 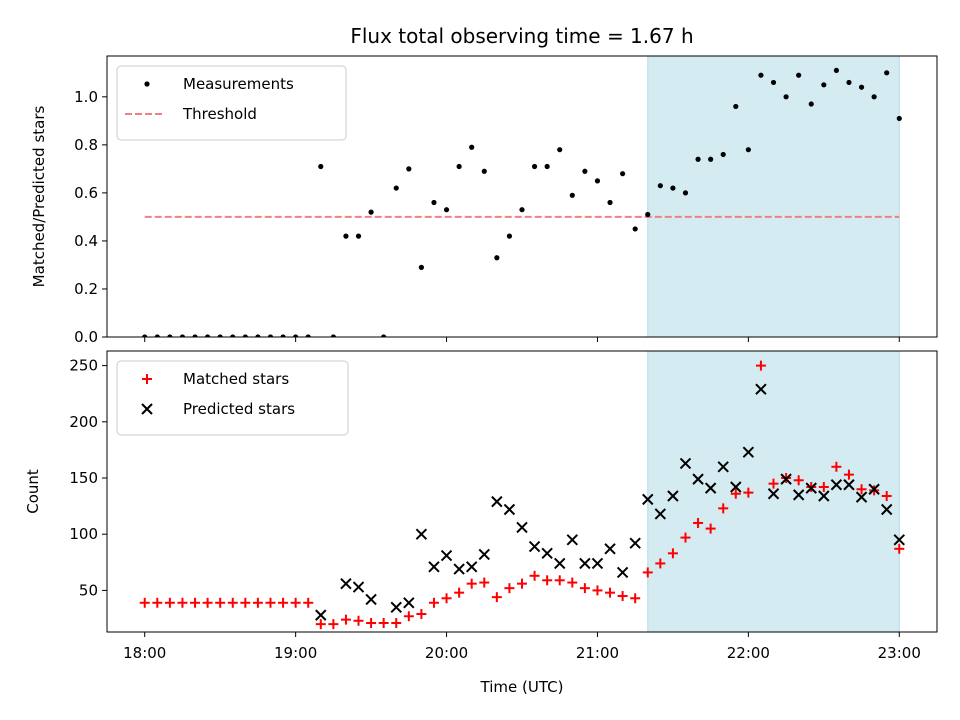 I want to click on x-tick-label: 23:00, so click(x=899, y=653).